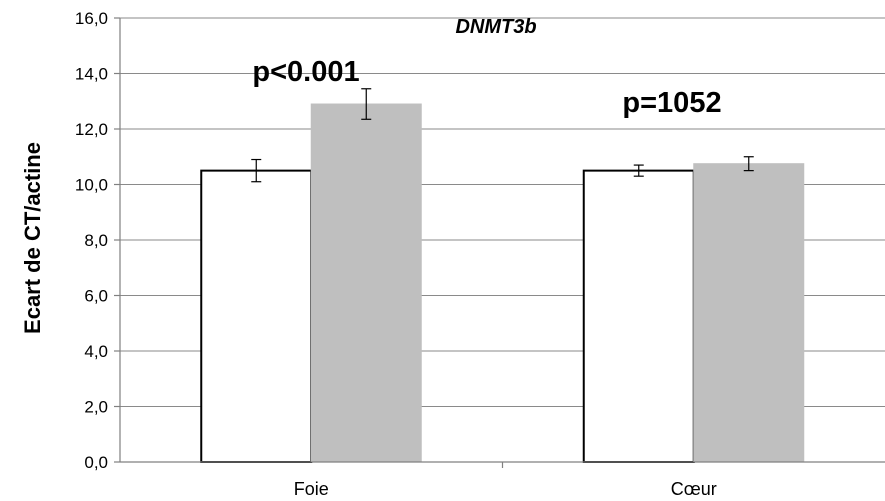 The width and height of the screenshot is (885, 501). I want to click on category-label: Foie, so click(311, 489).